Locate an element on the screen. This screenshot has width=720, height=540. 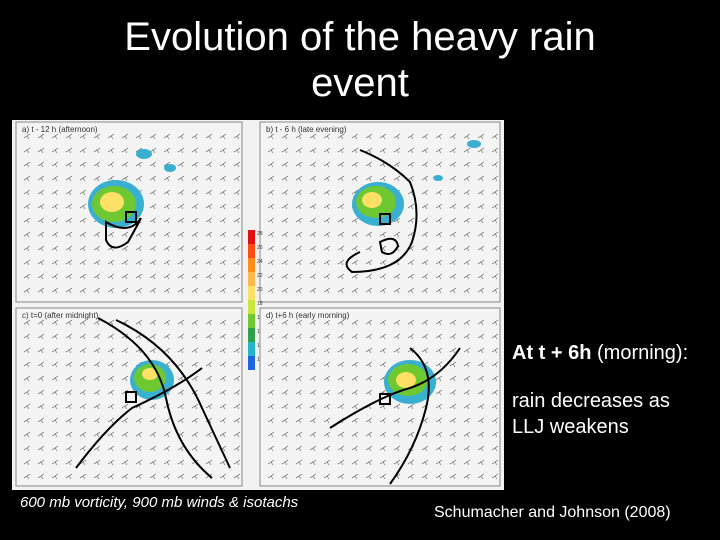
panel-b-wind-barbs is located at coordinates (383, 213).